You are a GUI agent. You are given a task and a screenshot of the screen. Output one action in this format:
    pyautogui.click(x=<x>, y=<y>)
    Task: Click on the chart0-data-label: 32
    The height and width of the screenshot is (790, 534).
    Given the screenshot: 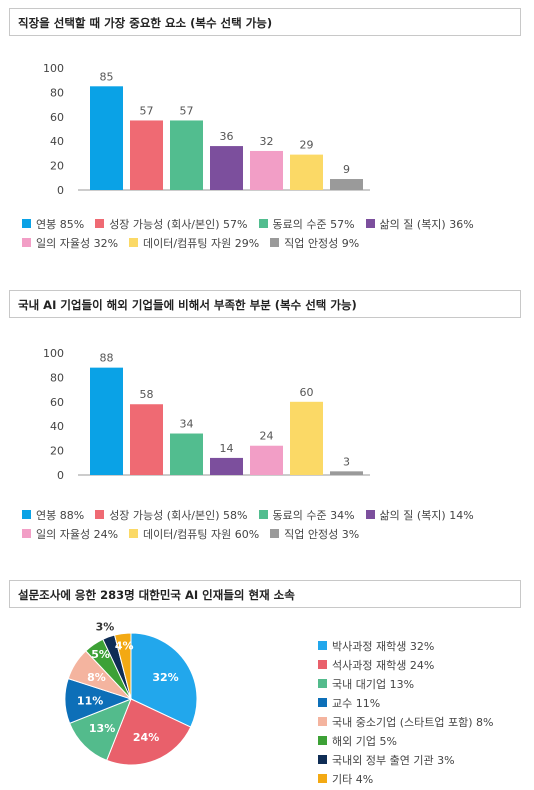 What is the action you would take?
    pyautogui.click(x=267, y=141)
    